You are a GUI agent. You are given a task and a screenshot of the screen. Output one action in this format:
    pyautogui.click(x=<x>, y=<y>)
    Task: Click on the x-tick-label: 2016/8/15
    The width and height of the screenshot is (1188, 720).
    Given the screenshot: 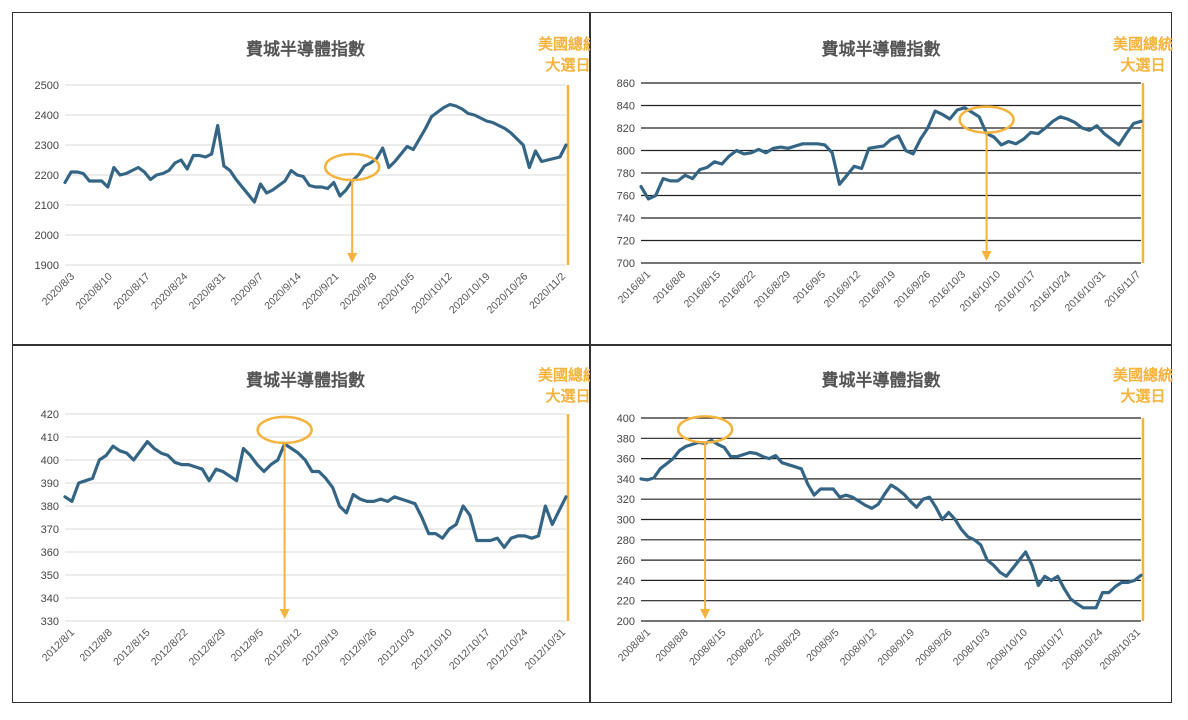 What is the action you would take?
    pyautogui.click(x=703, y=290)
    